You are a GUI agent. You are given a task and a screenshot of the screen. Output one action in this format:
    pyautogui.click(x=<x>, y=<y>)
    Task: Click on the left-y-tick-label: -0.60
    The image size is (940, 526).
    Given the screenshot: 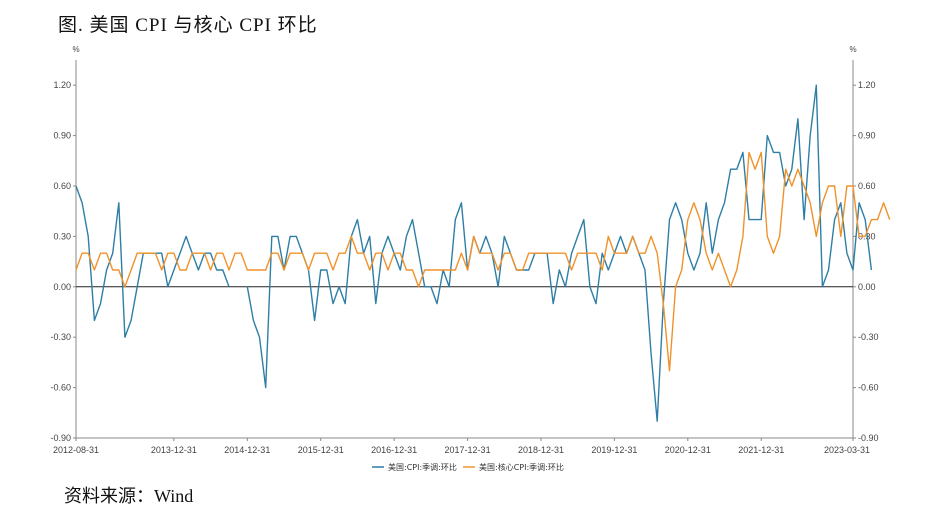 What is the action you would take?
    pyautogui.click(x=60, y=388)
    